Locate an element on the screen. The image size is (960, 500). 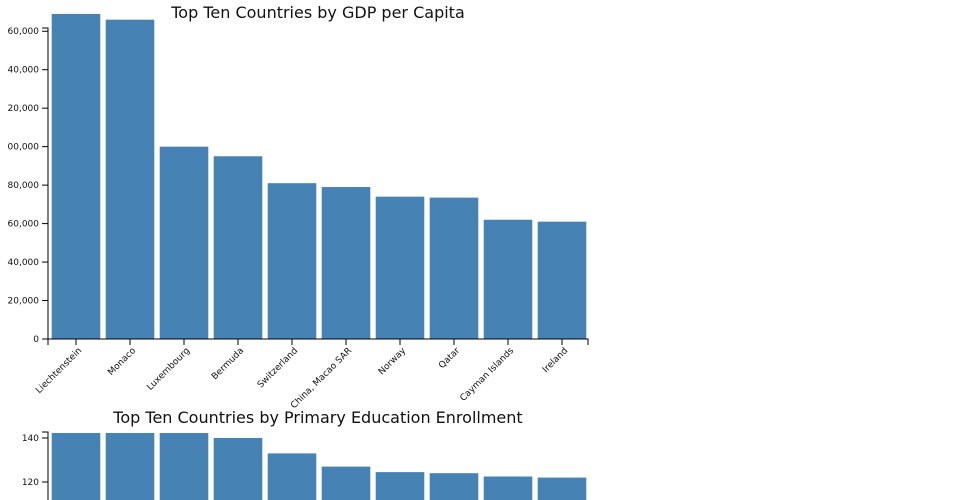
gdp-x-tick-label: Liechtenstein is located at coordinates (59, 371).